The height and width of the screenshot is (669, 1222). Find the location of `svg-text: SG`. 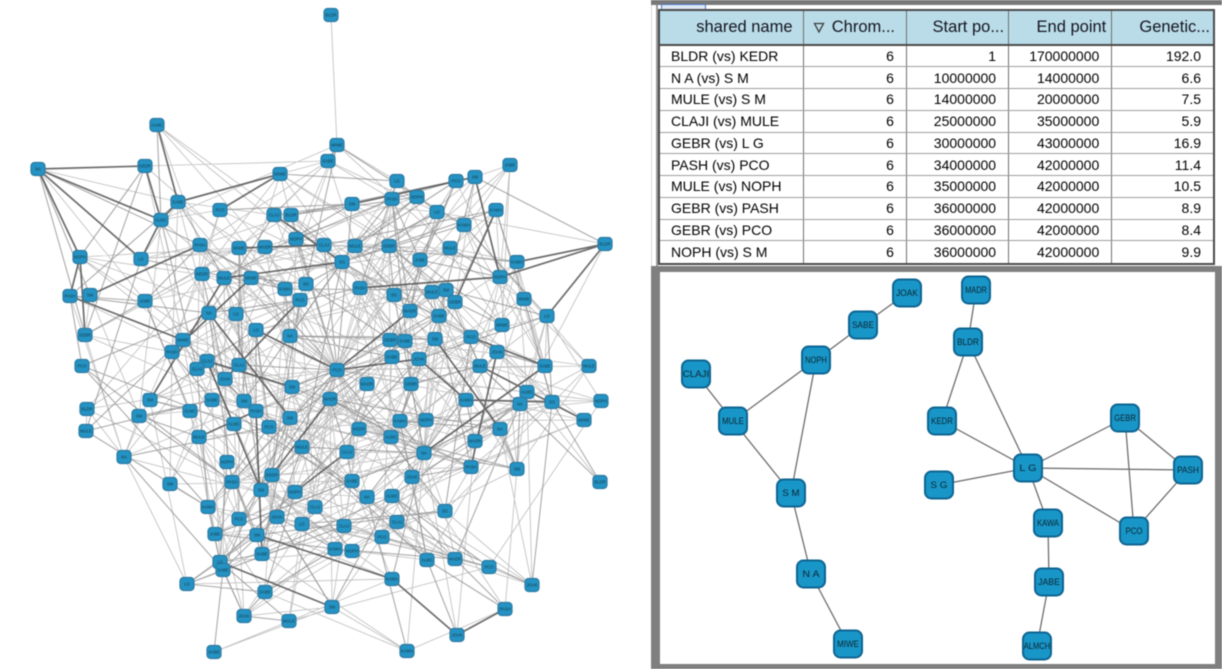

svg-text: SG is located at coordinates (552, 402).